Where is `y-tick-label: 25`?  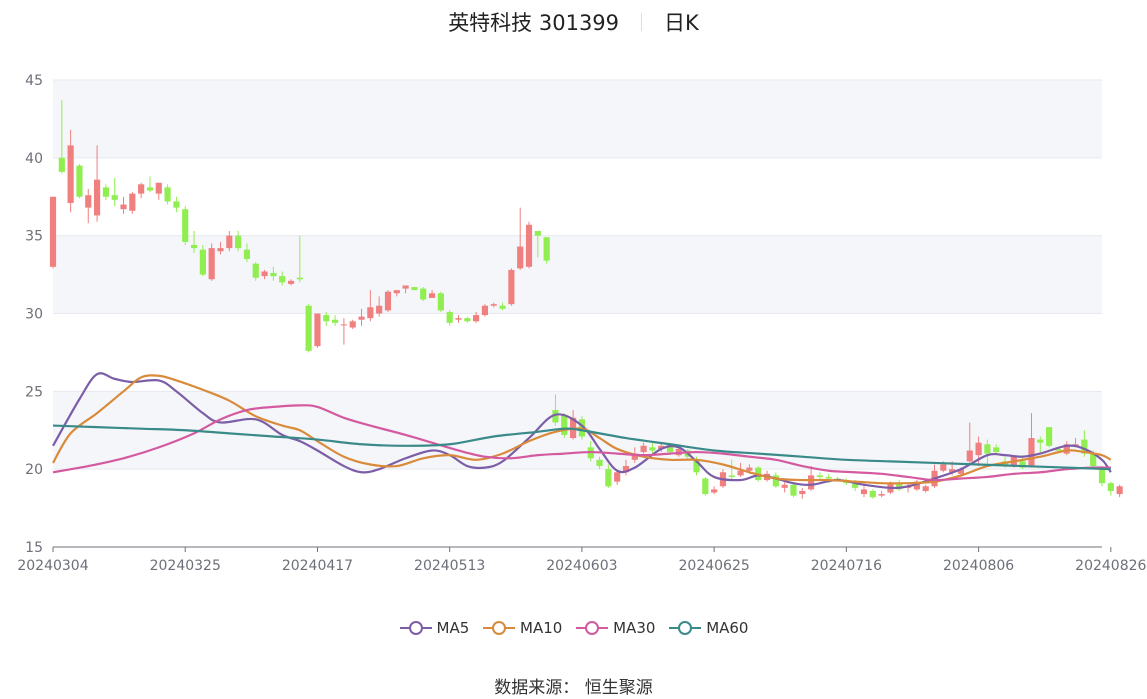 y-tick-label: 25 is located at coordinates (34, 392).